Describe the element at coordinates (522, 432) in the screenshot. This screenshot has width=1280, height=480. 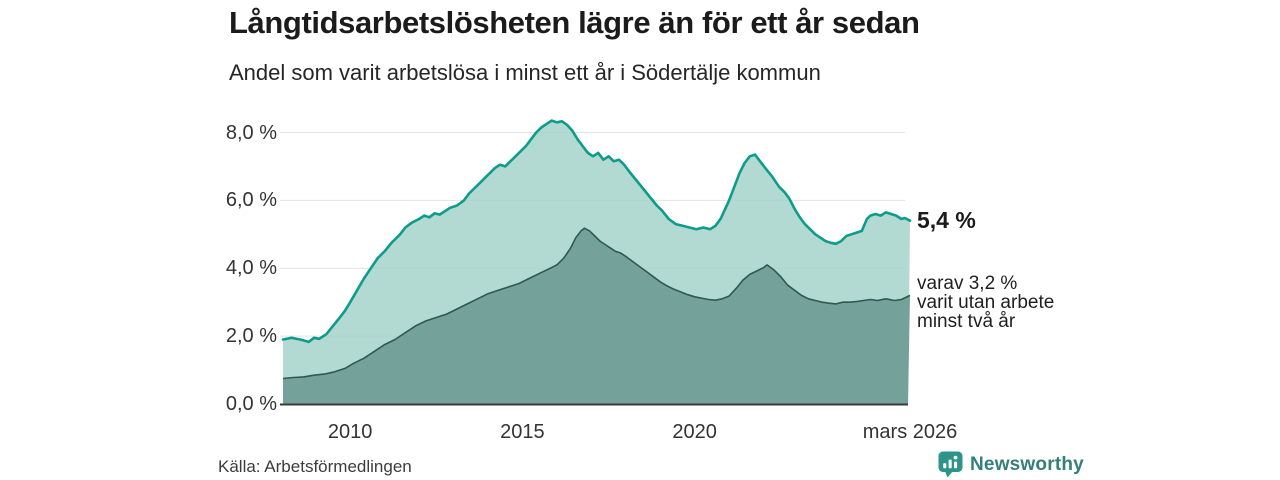
I see `x-tick-label: 2015` at that location.